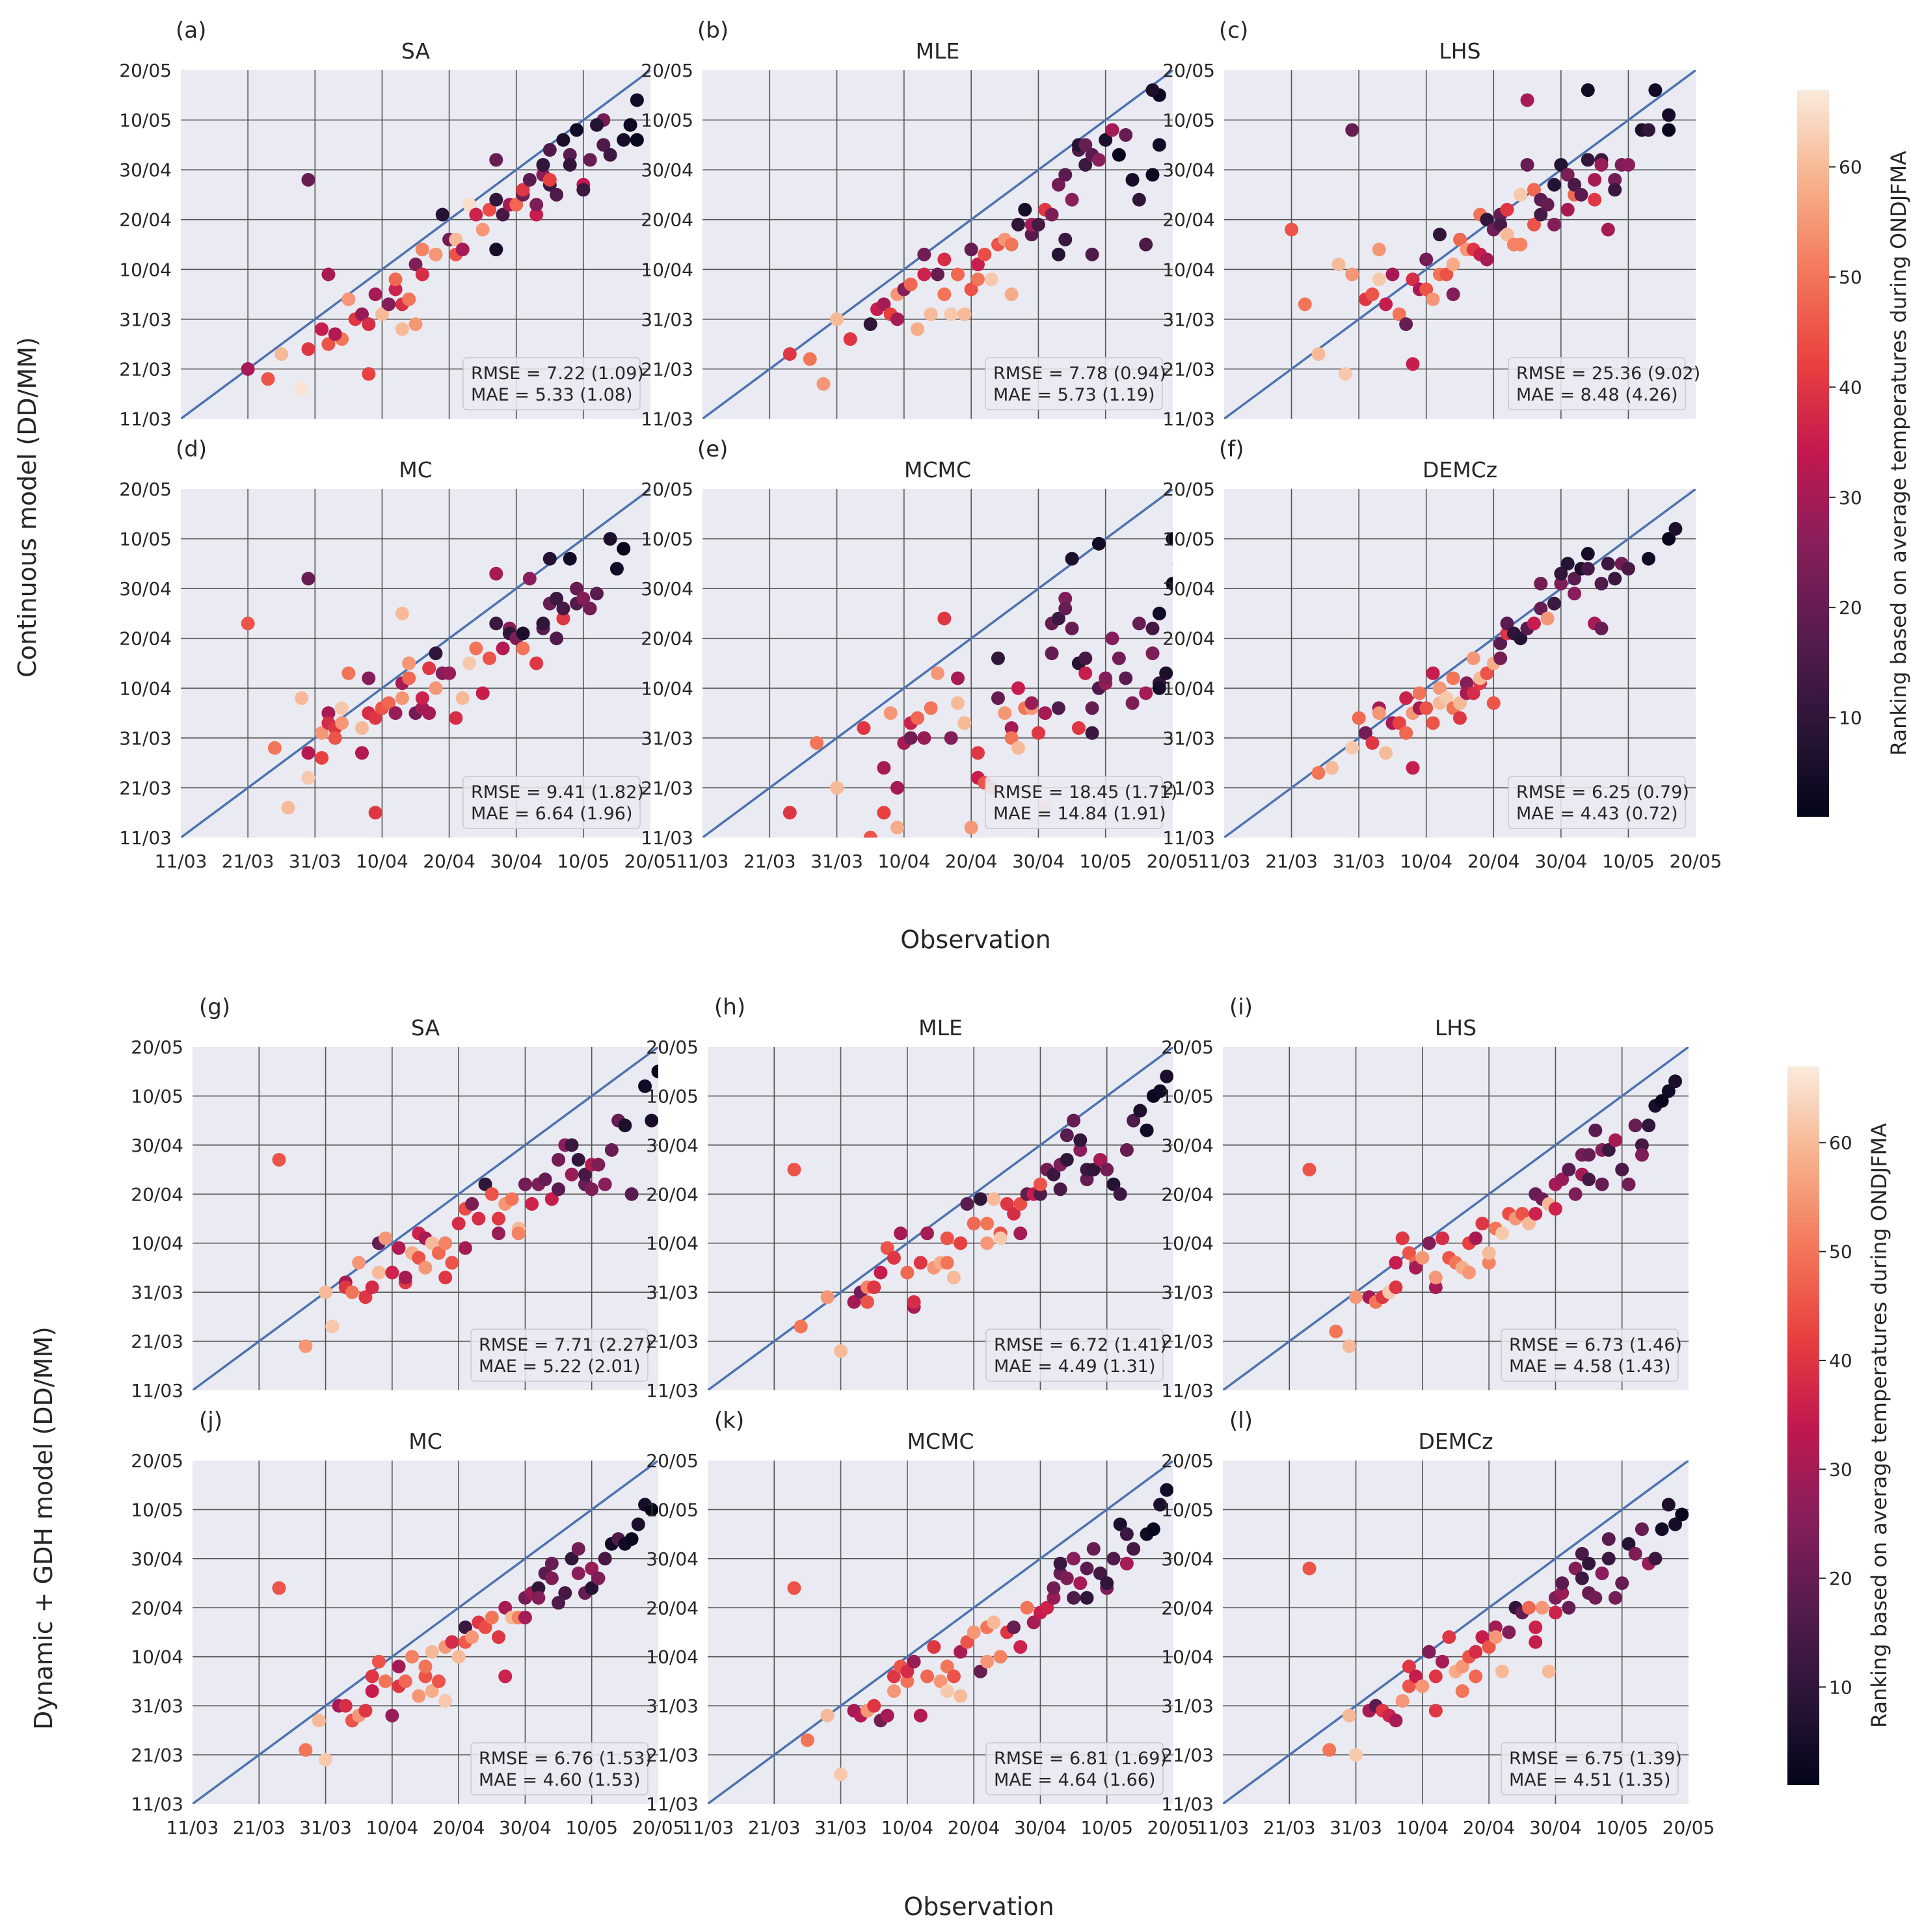 The width and height of the screenshot is (1911, 1932). What do you see at coordinates (1840, 1252) in the screenshot?
I see `colorbar-tick-label: 50` at bounding box center [1840, 1252].